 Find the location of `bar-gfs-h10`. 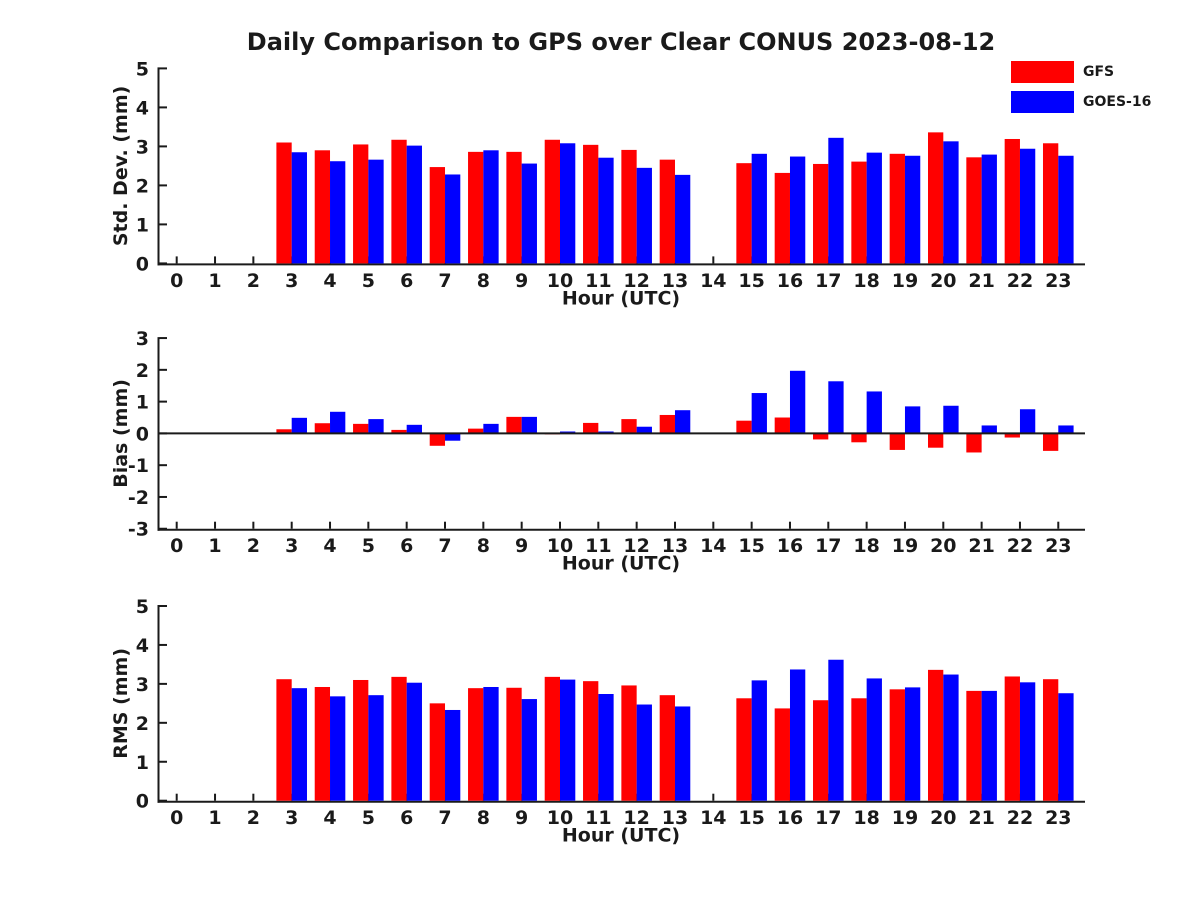

bar-gfs-h10 is located at coordinates (552, 738).